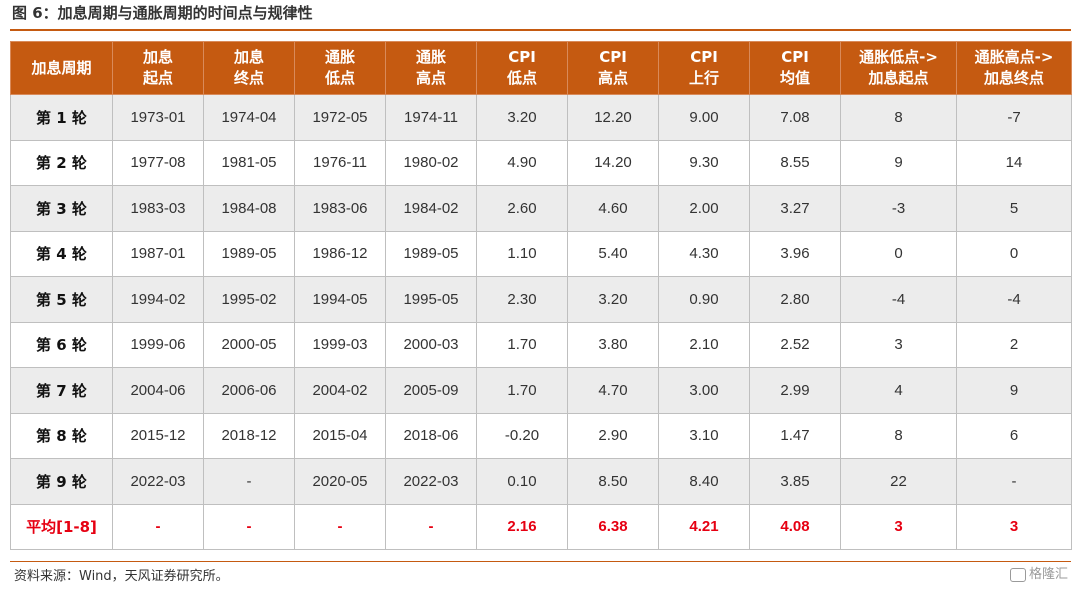 Image resolution: width=1080 pixels, height=591 pixels. What do you see at coordinates (613, 117) in the screenshot?
I see `table-cell: 12.20` at bounding box center [613, 117].